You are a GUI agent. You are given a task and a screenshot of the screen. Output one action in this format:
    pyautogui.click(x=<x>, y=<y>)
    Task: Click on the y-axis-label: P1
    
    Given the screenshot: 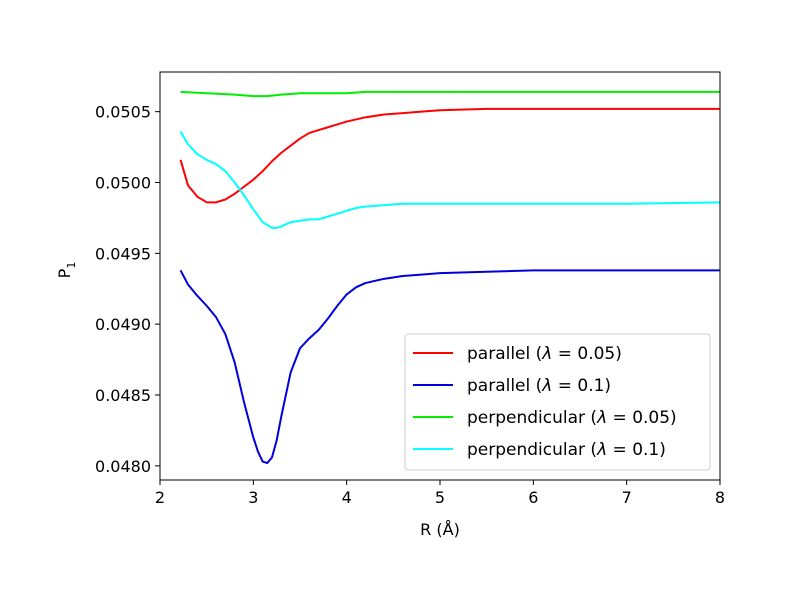 What is the action you would take?
    pyautogui.click(x=66, y=270)
    